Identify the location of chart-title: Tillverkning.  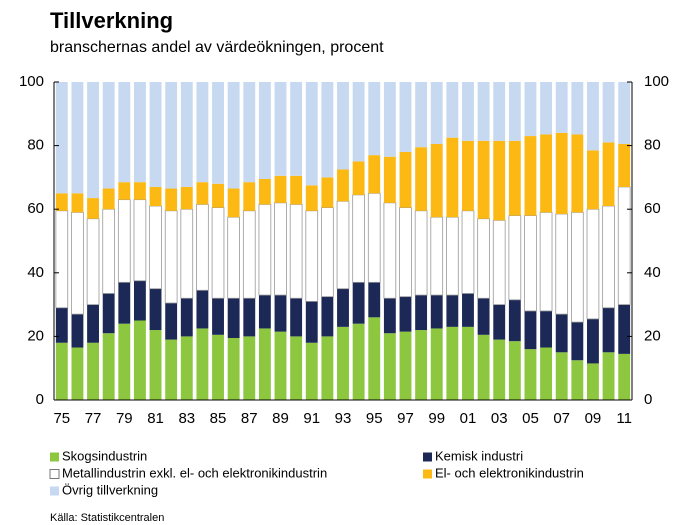
(111, 20).